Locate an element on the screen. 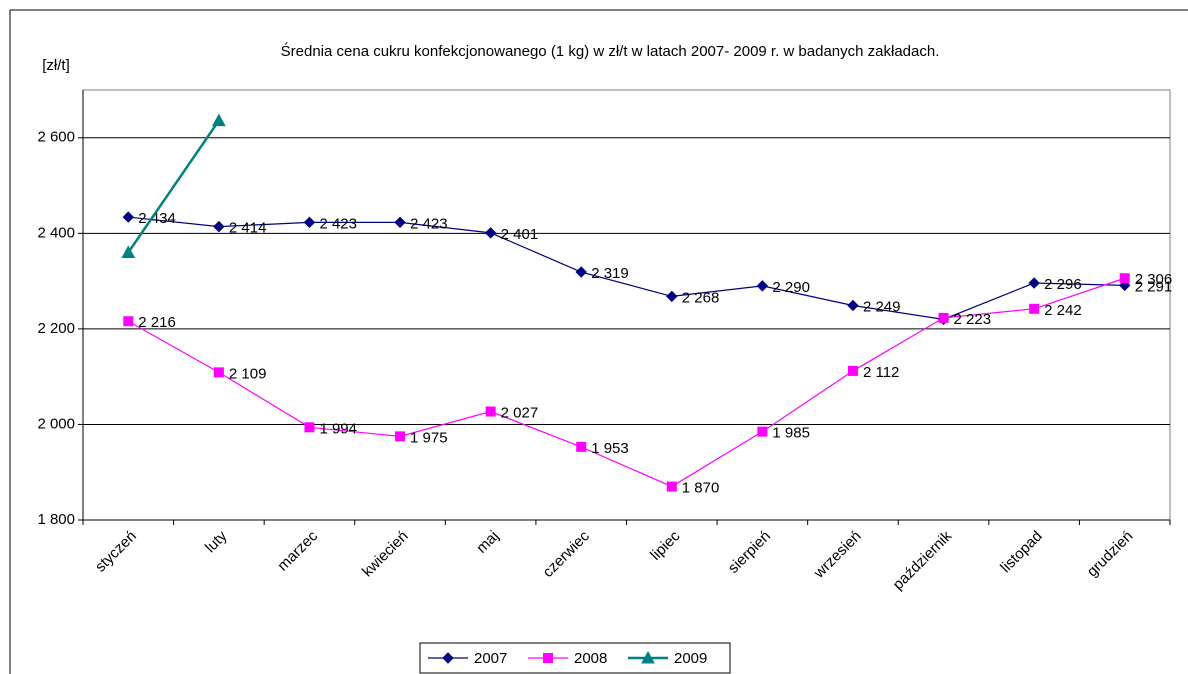 Image resolution: width=1188 pixels, height=674 pixels. y-axis-label: [zł/t] is located at coordinates (56, 65).